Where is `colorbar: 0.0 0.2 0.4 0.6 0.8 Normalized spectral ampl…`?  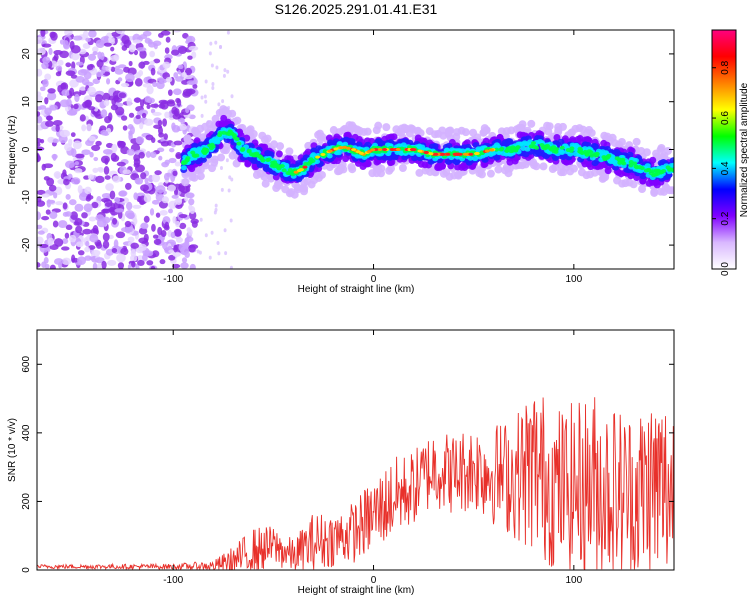
colorbar: 0.0 0.2 0.4 0.6 0.8 Normalized spectral ampl… is located at coordinates (730, 152).